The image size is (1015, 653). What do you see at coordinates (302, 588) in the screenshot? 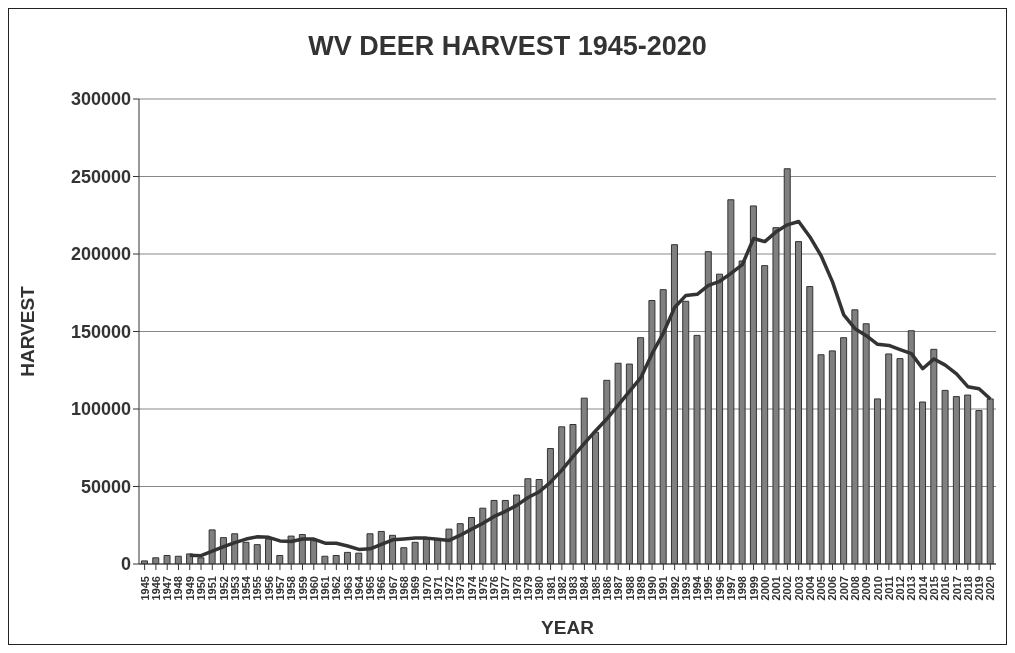
I see `x-tick-label: 1959` at bounding box center [302, 588].